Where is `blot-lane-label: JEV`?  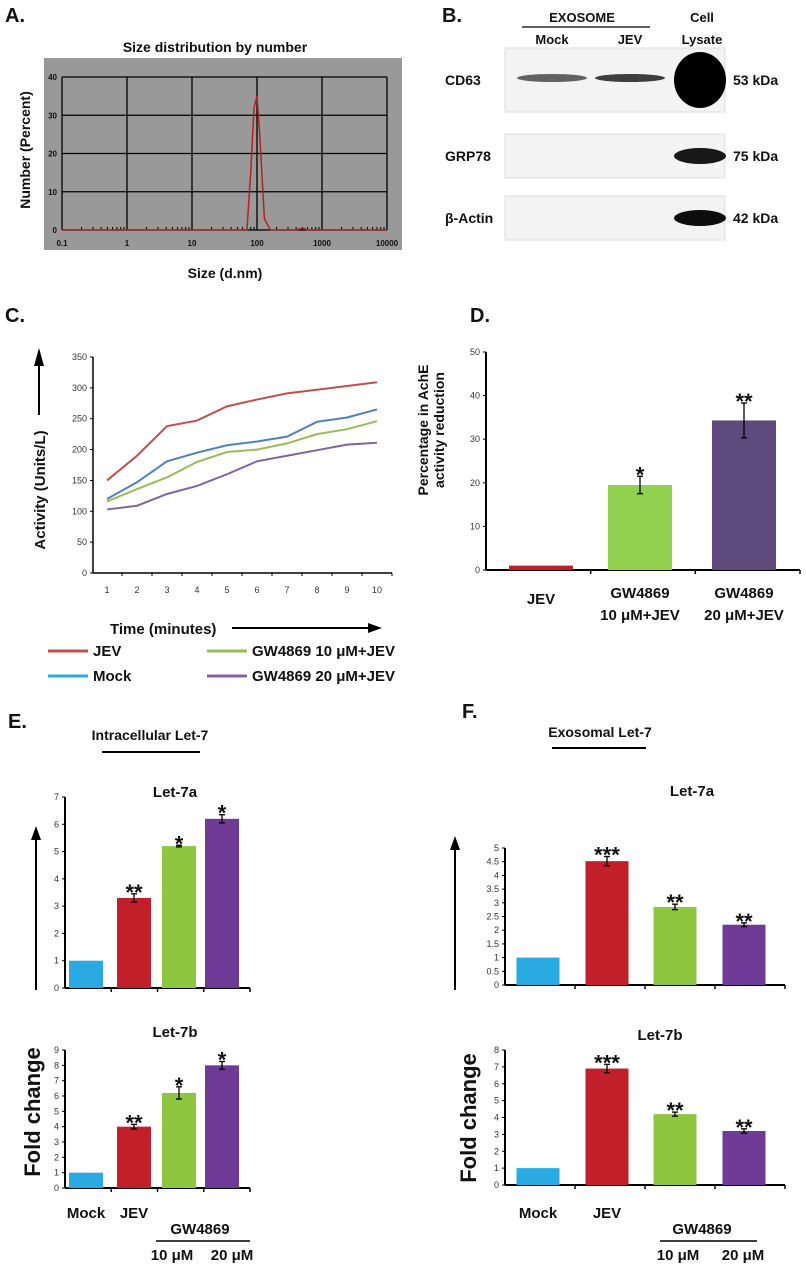
blot-lane-label: JEV is located at coordinates (630, 39).